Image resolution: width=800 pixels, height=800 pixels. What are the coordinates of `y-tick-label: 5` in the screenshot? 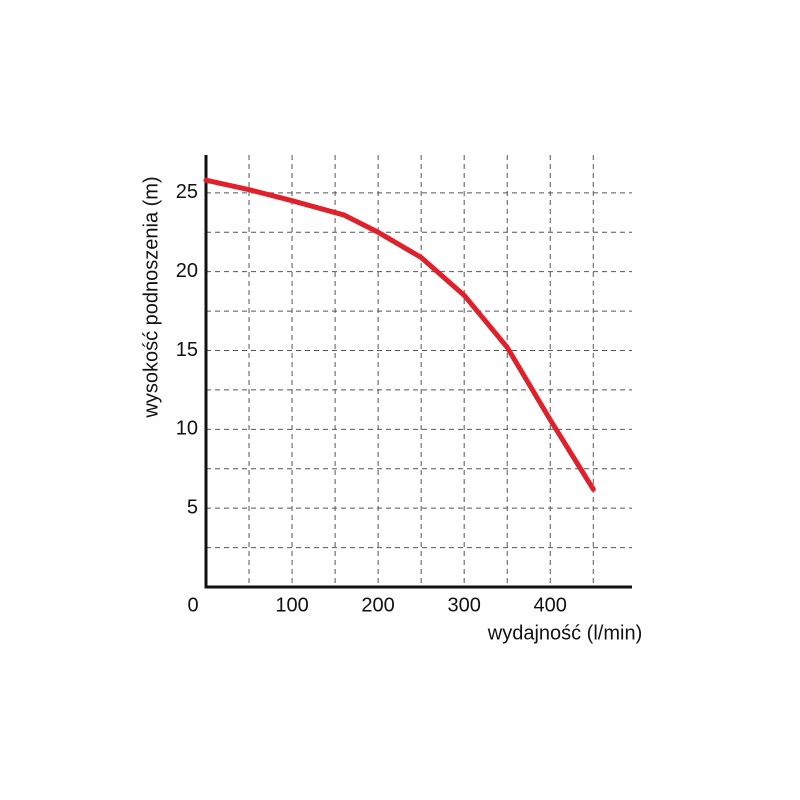 It's located at (192, 507).